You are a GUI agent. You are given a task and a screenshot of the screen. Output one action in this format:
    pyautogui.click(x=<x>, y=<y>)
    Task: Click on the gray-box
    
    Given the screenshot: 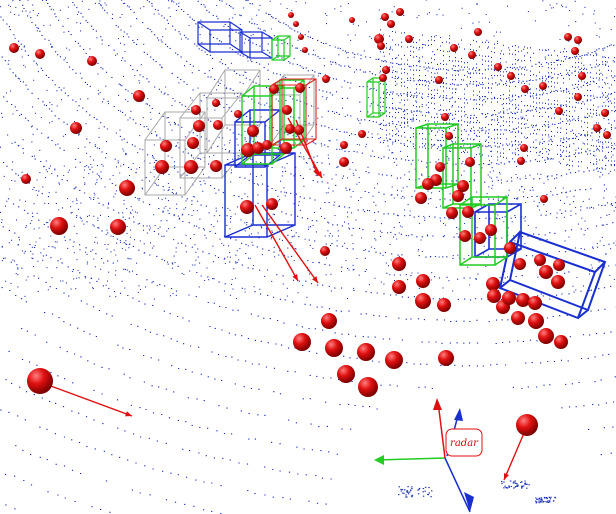 What is the action you would take?
    pyautogui.click(x=233, y=111)
    